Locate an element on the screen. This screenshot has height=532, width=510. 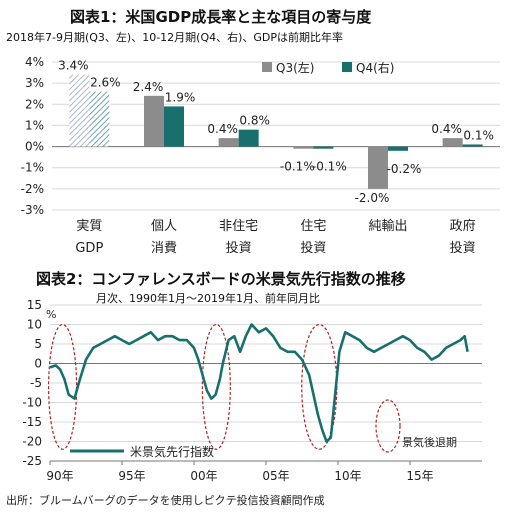
chart2-subtitle: 月次、1990年1月～2019年1月、前年同月比 is located at coordinates (208, 298).